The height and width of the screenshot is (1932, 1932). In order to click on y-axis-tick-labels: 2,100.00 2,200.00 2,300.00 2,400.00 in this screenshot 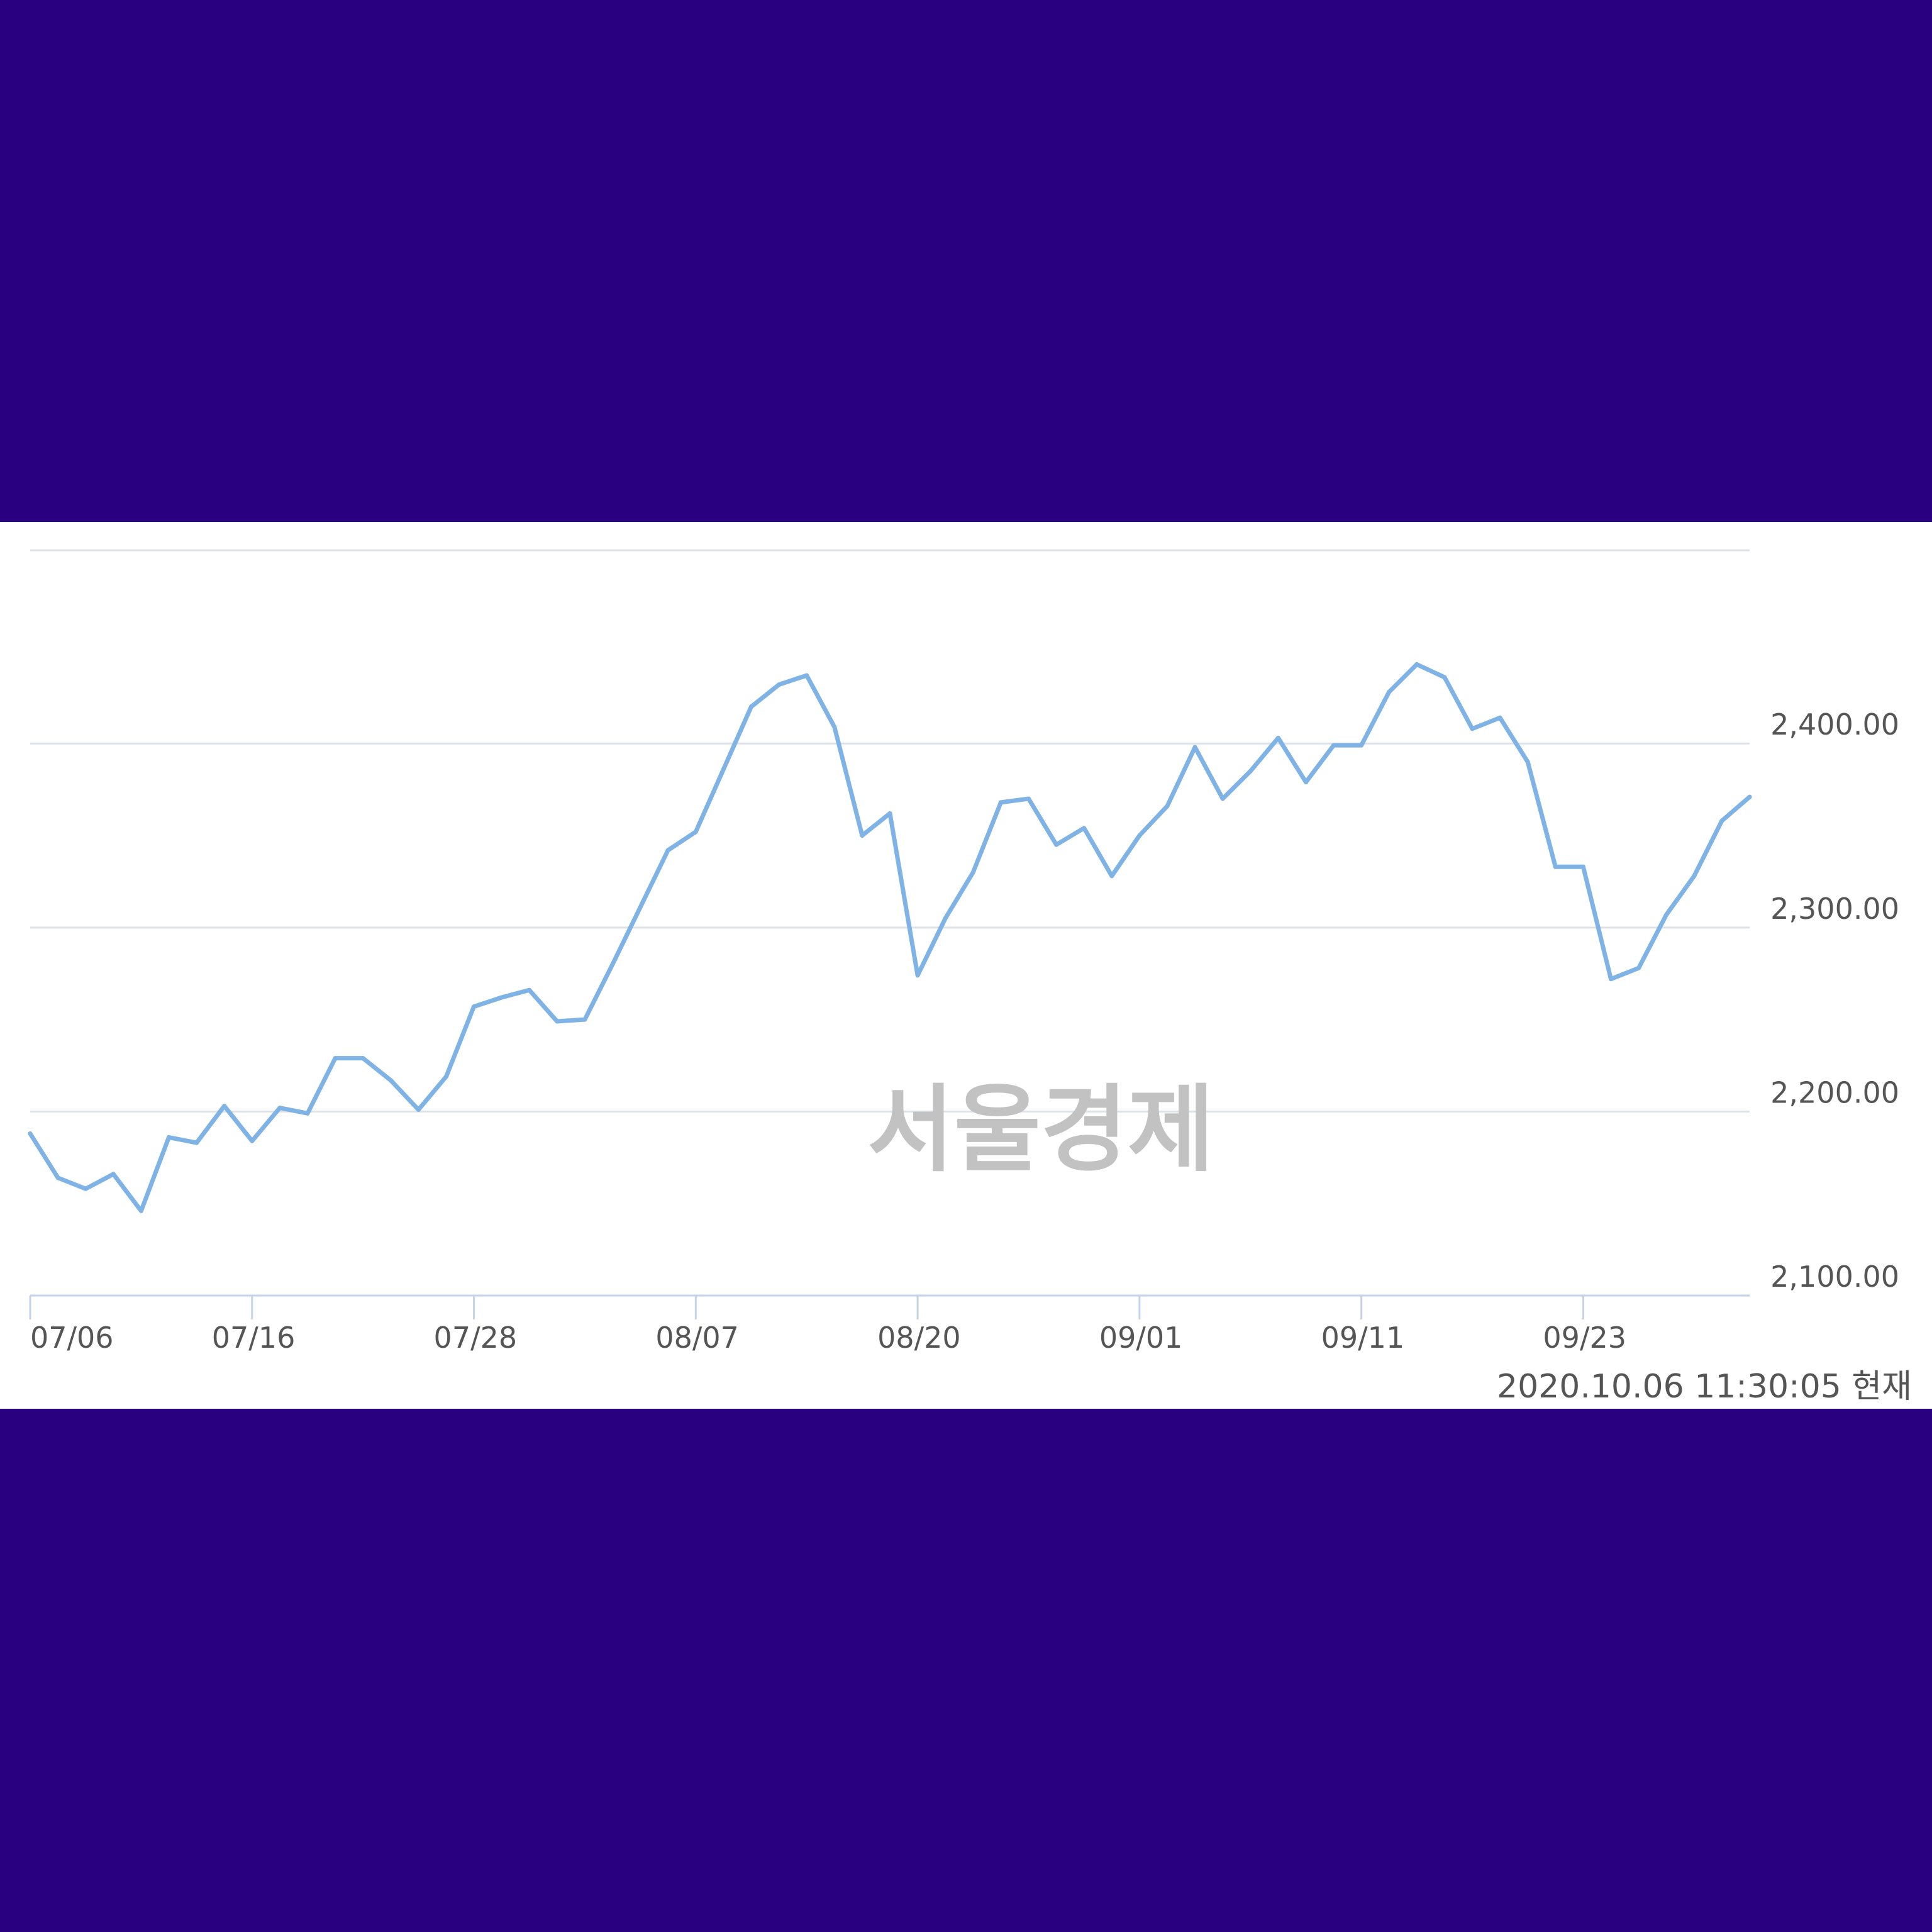, I will do `click(1834, 1001)`.